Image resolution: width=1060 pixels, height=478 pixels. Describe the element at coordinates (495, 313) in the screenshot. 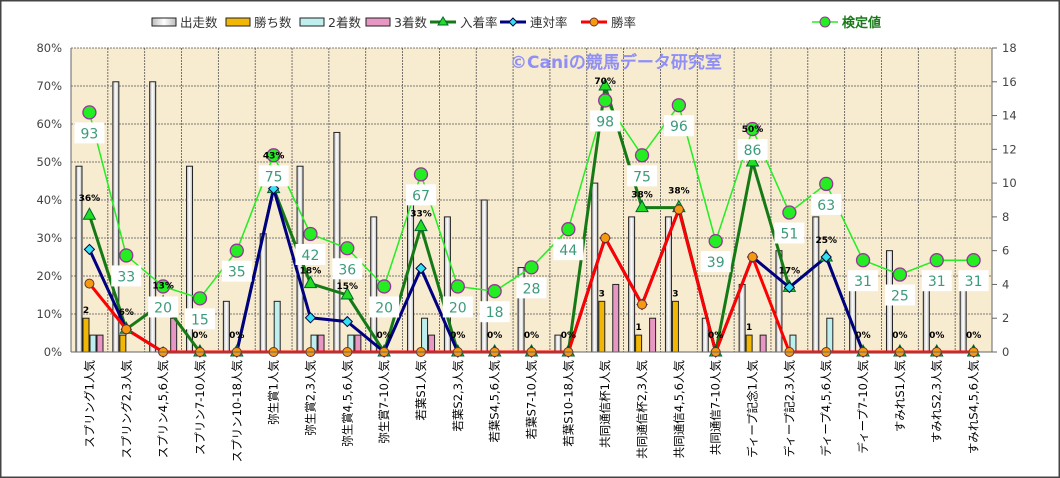

I see `kentei-label: 18` at that location.